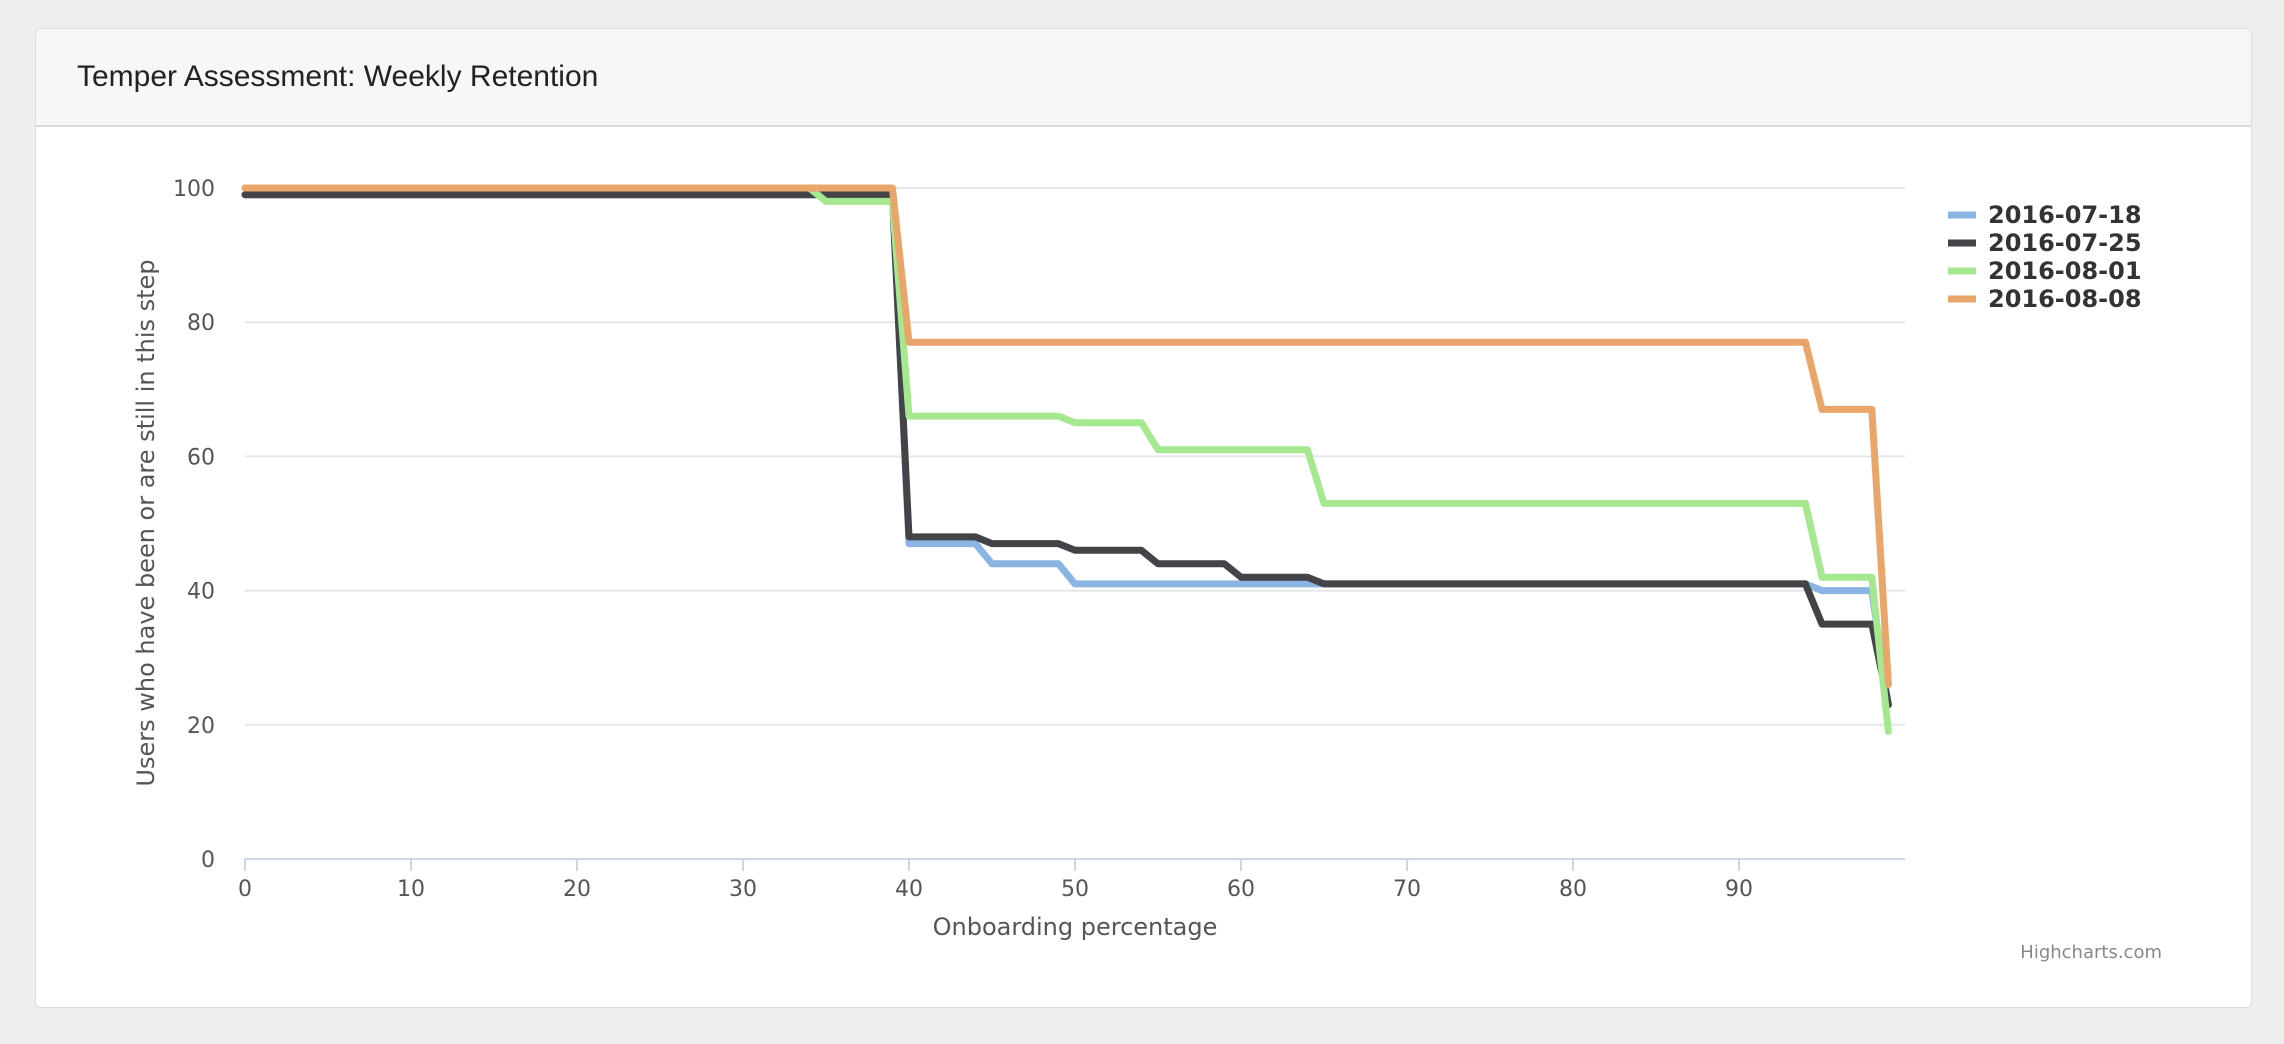 The width and height of the screenshot is (2284, 1044). What do you see at coordinates (1075, 927) in the screenshot?
I see `x-axis-title: Onboarding percentage` at bounding box center [1075, 927].